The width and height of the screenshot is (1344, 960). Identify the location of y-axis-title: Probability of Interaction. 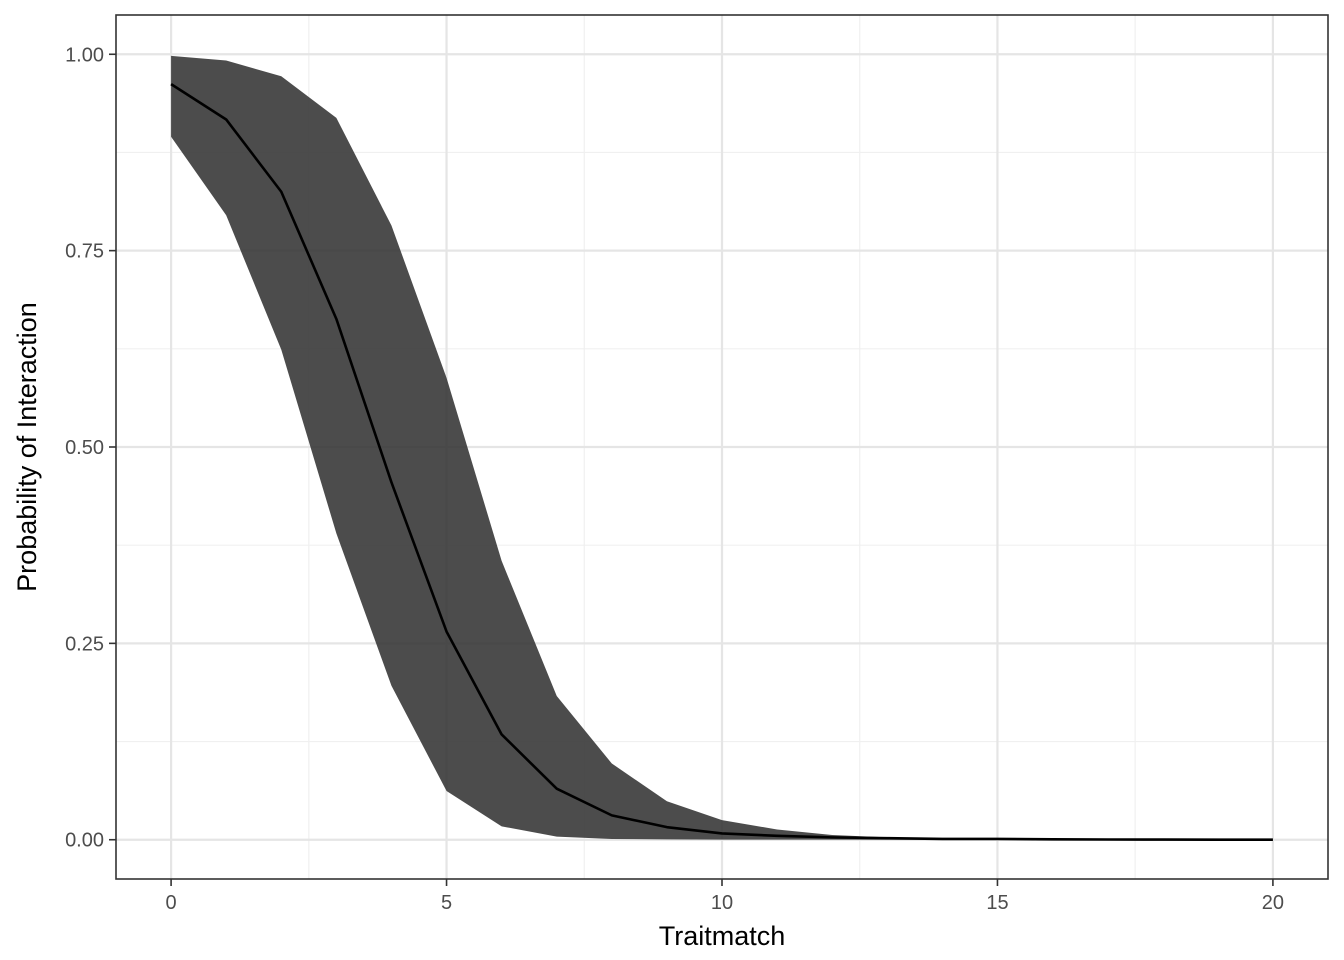
(27, 447).